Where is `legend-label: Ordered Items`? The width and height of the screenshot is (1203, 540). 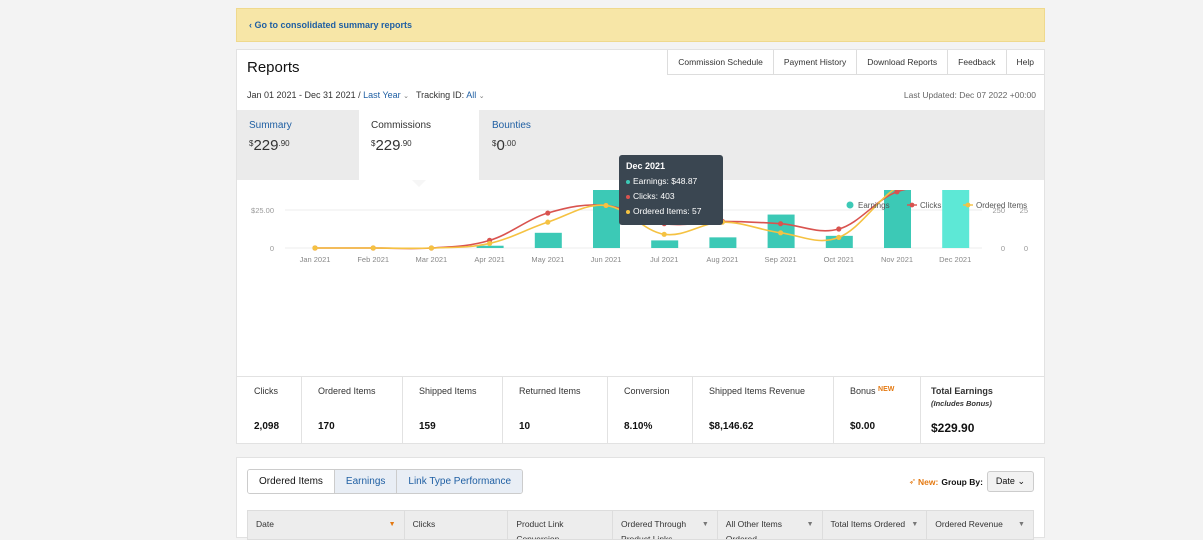
legend-label: Ordered Items is located at coordinates (1001, 205).